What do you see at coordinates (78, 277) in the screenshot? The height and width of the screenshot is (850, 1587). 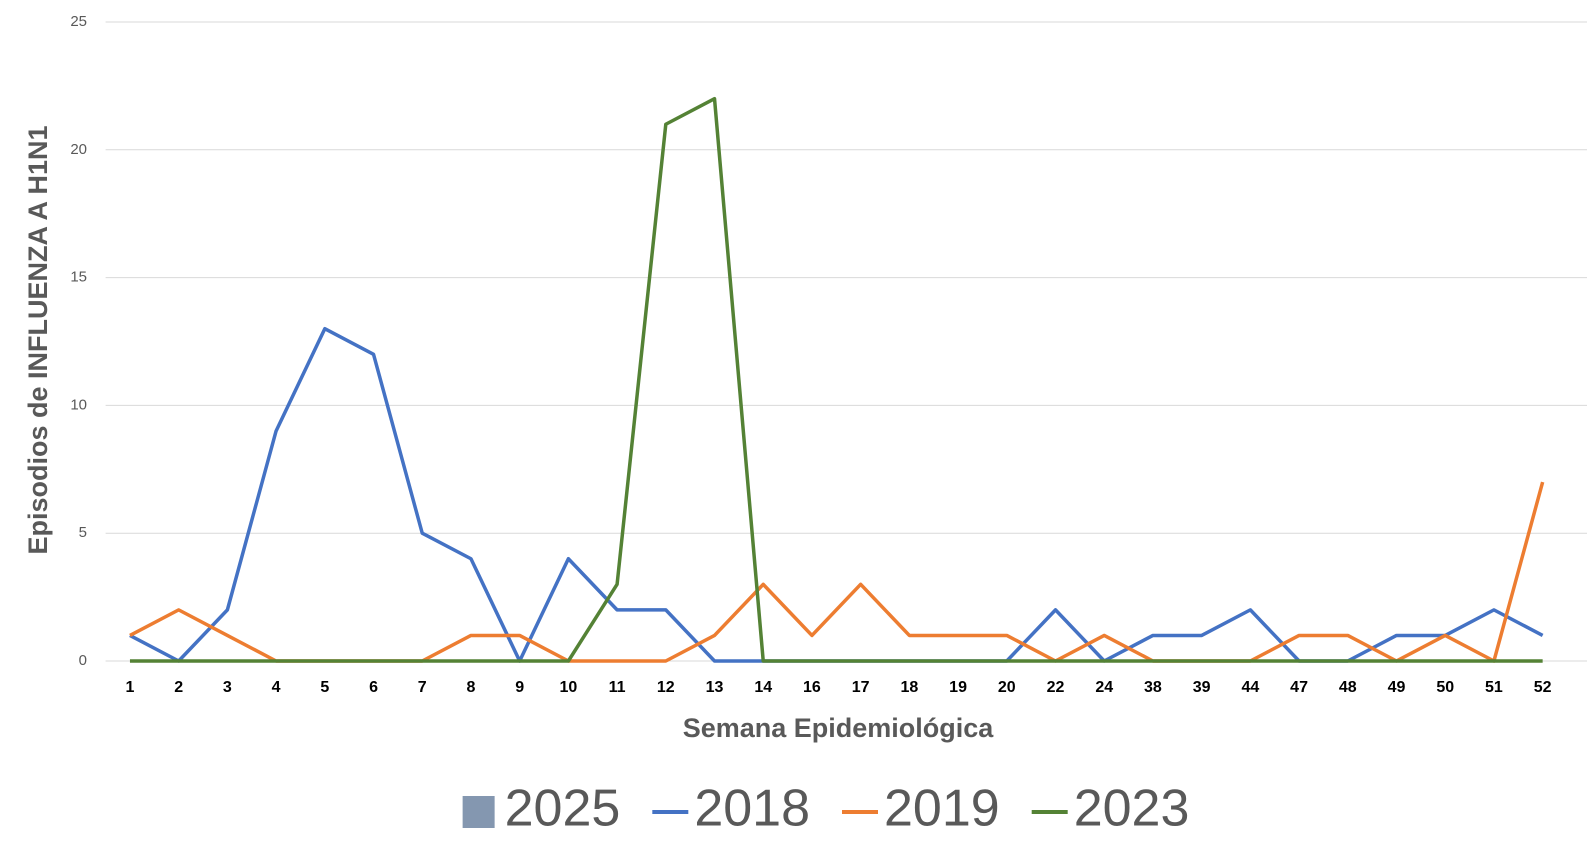 I see `y-tick-label: 15` at bounding box center [78, 277].